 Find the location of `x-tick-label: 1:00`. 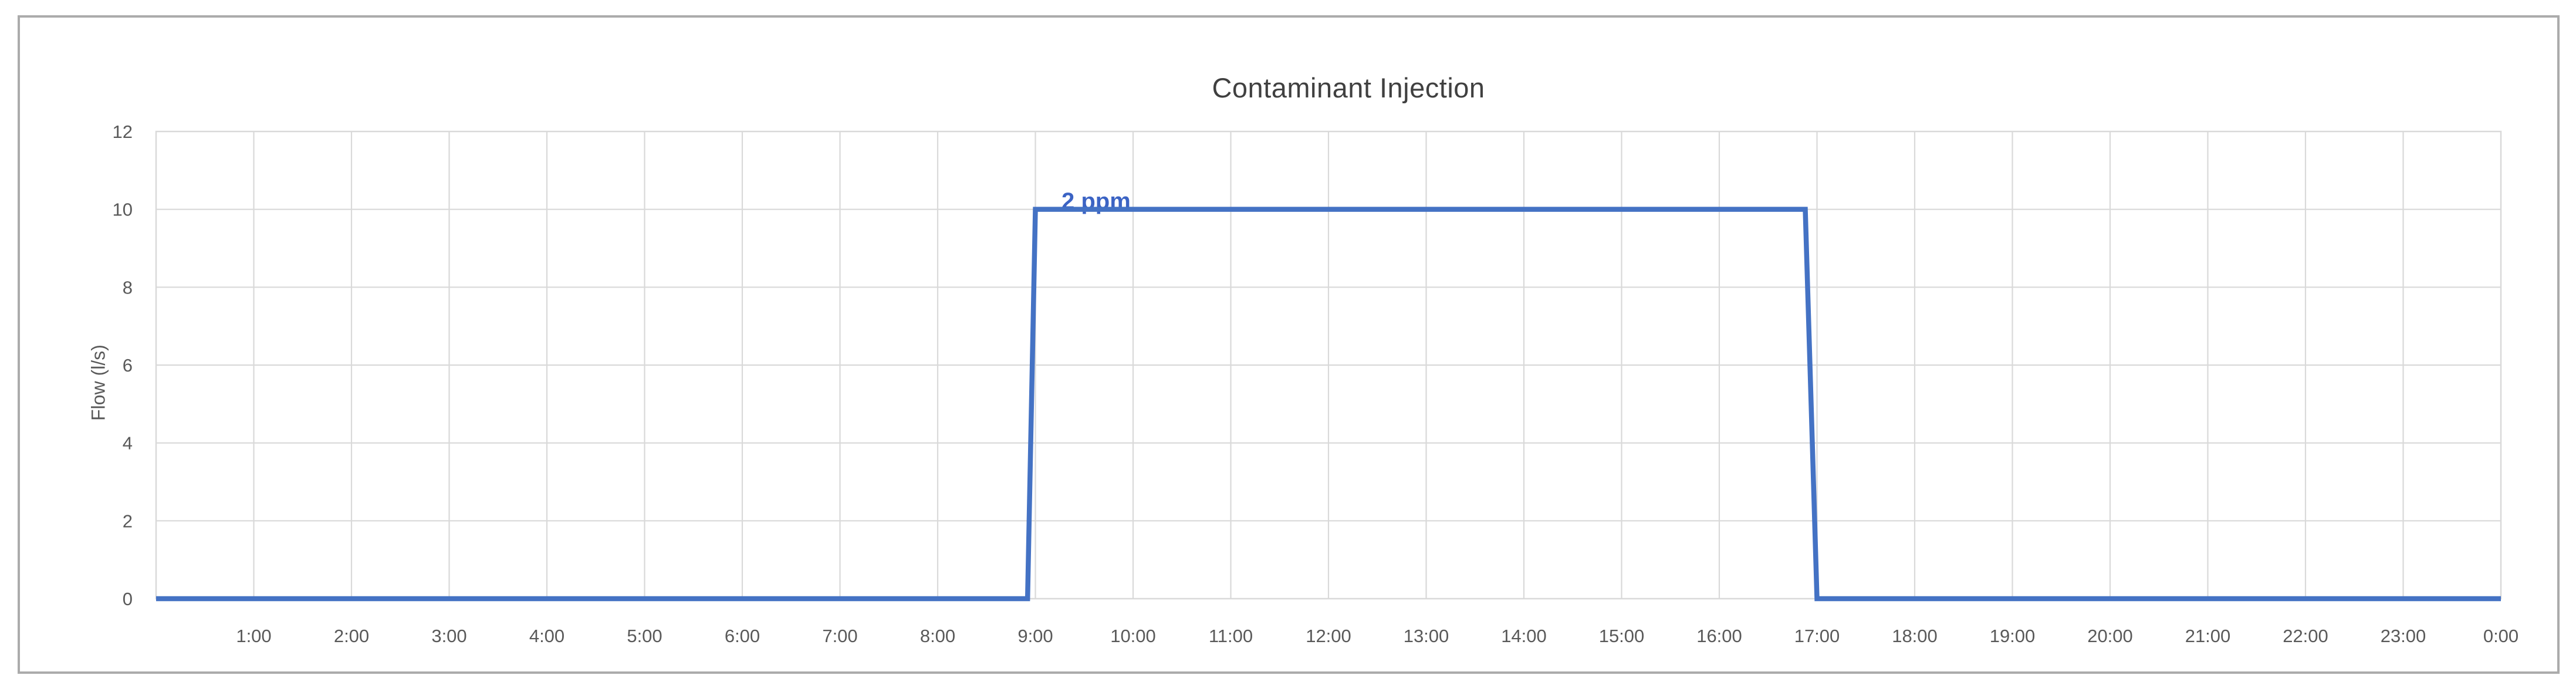

x-tick-label: 1:00 is located at coordinates (253, 636).